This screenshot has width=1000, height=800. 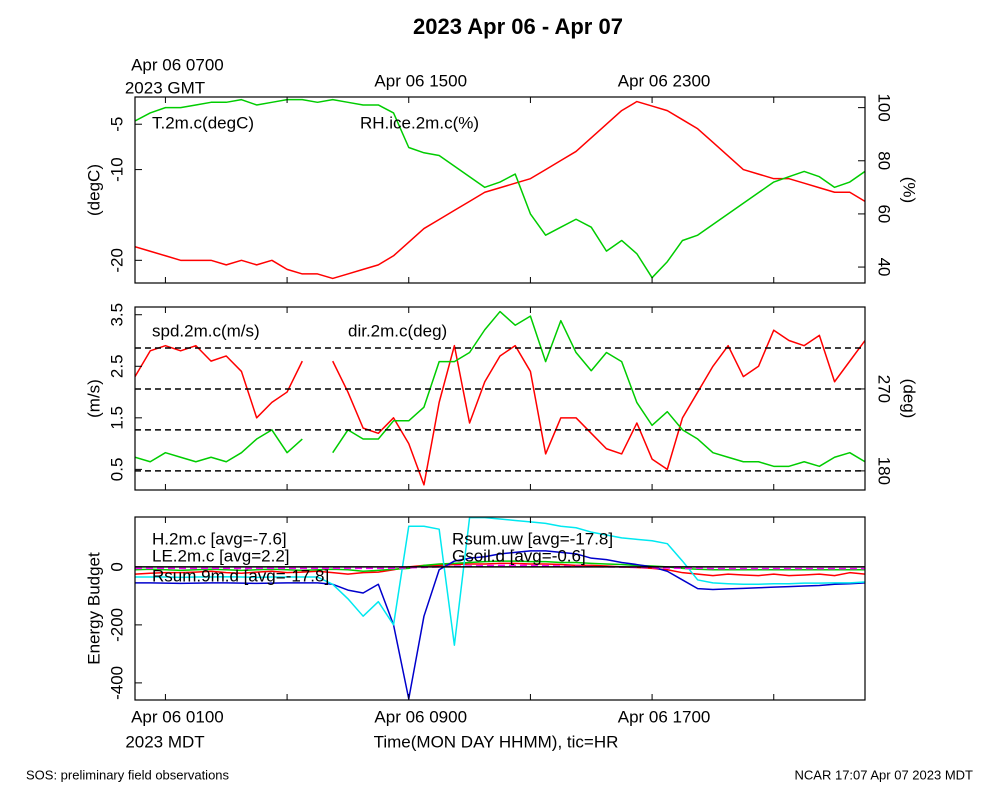 I want to click on y-tick-label: 1.5, so click(x=116, y=418).